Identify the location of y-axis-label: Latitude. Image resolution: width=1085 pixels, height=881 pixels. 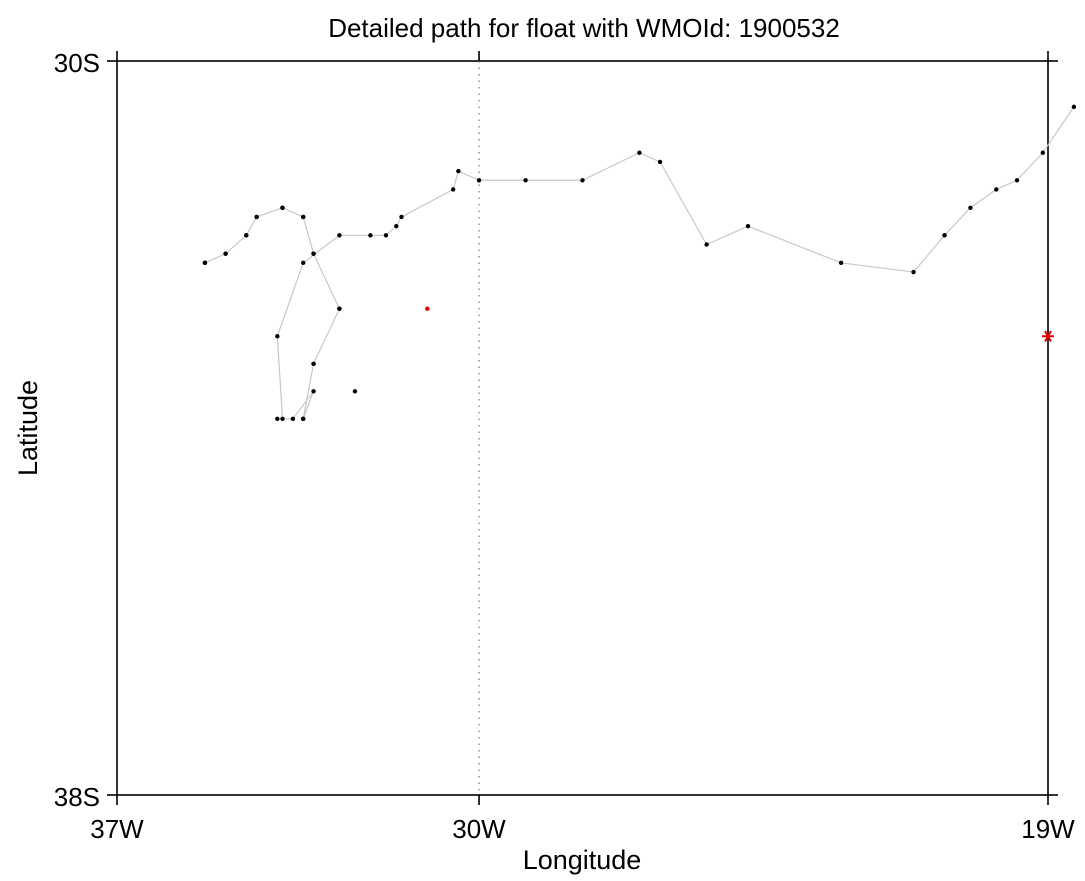
(28, 428).